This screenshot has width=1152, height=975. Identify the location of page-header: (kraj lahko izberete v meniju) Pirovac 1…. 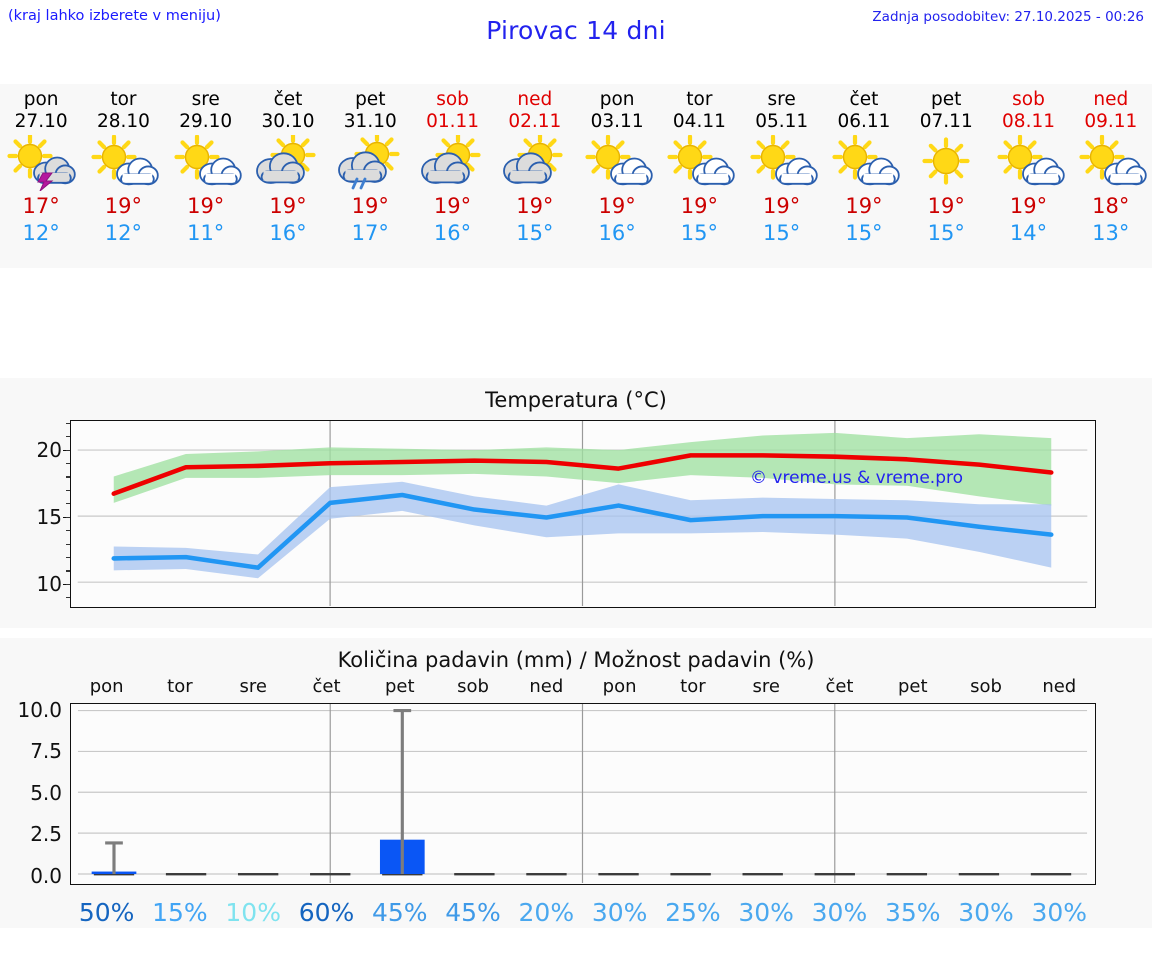
(576, 31).